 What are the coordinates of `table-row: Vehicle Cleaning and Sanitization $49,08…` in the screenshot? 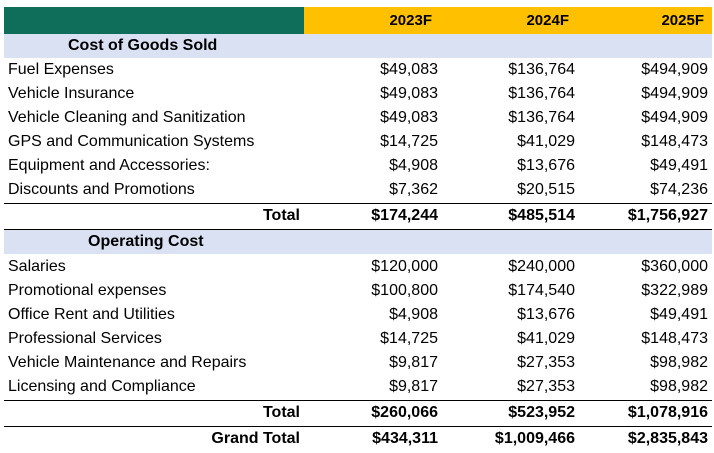 It's located at (358, 118).